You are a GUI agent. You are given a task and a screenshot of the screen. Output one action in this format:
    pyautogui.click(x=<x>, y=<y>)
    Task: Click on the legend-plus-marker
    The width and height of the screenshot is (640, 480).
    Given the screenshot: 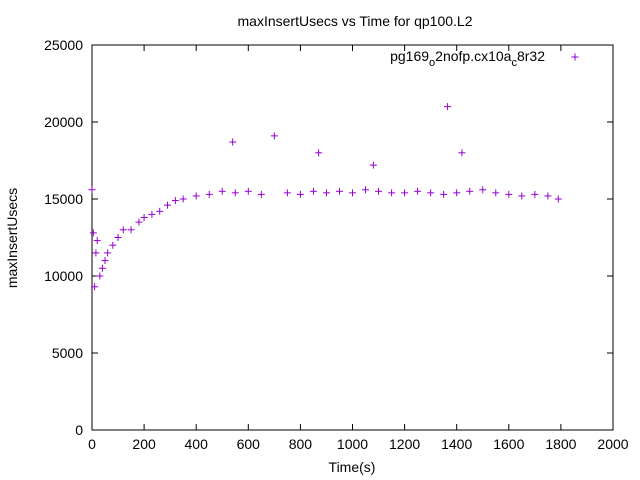 What is the action you would take?
    pyautogui.click(x=575, y=57)
    